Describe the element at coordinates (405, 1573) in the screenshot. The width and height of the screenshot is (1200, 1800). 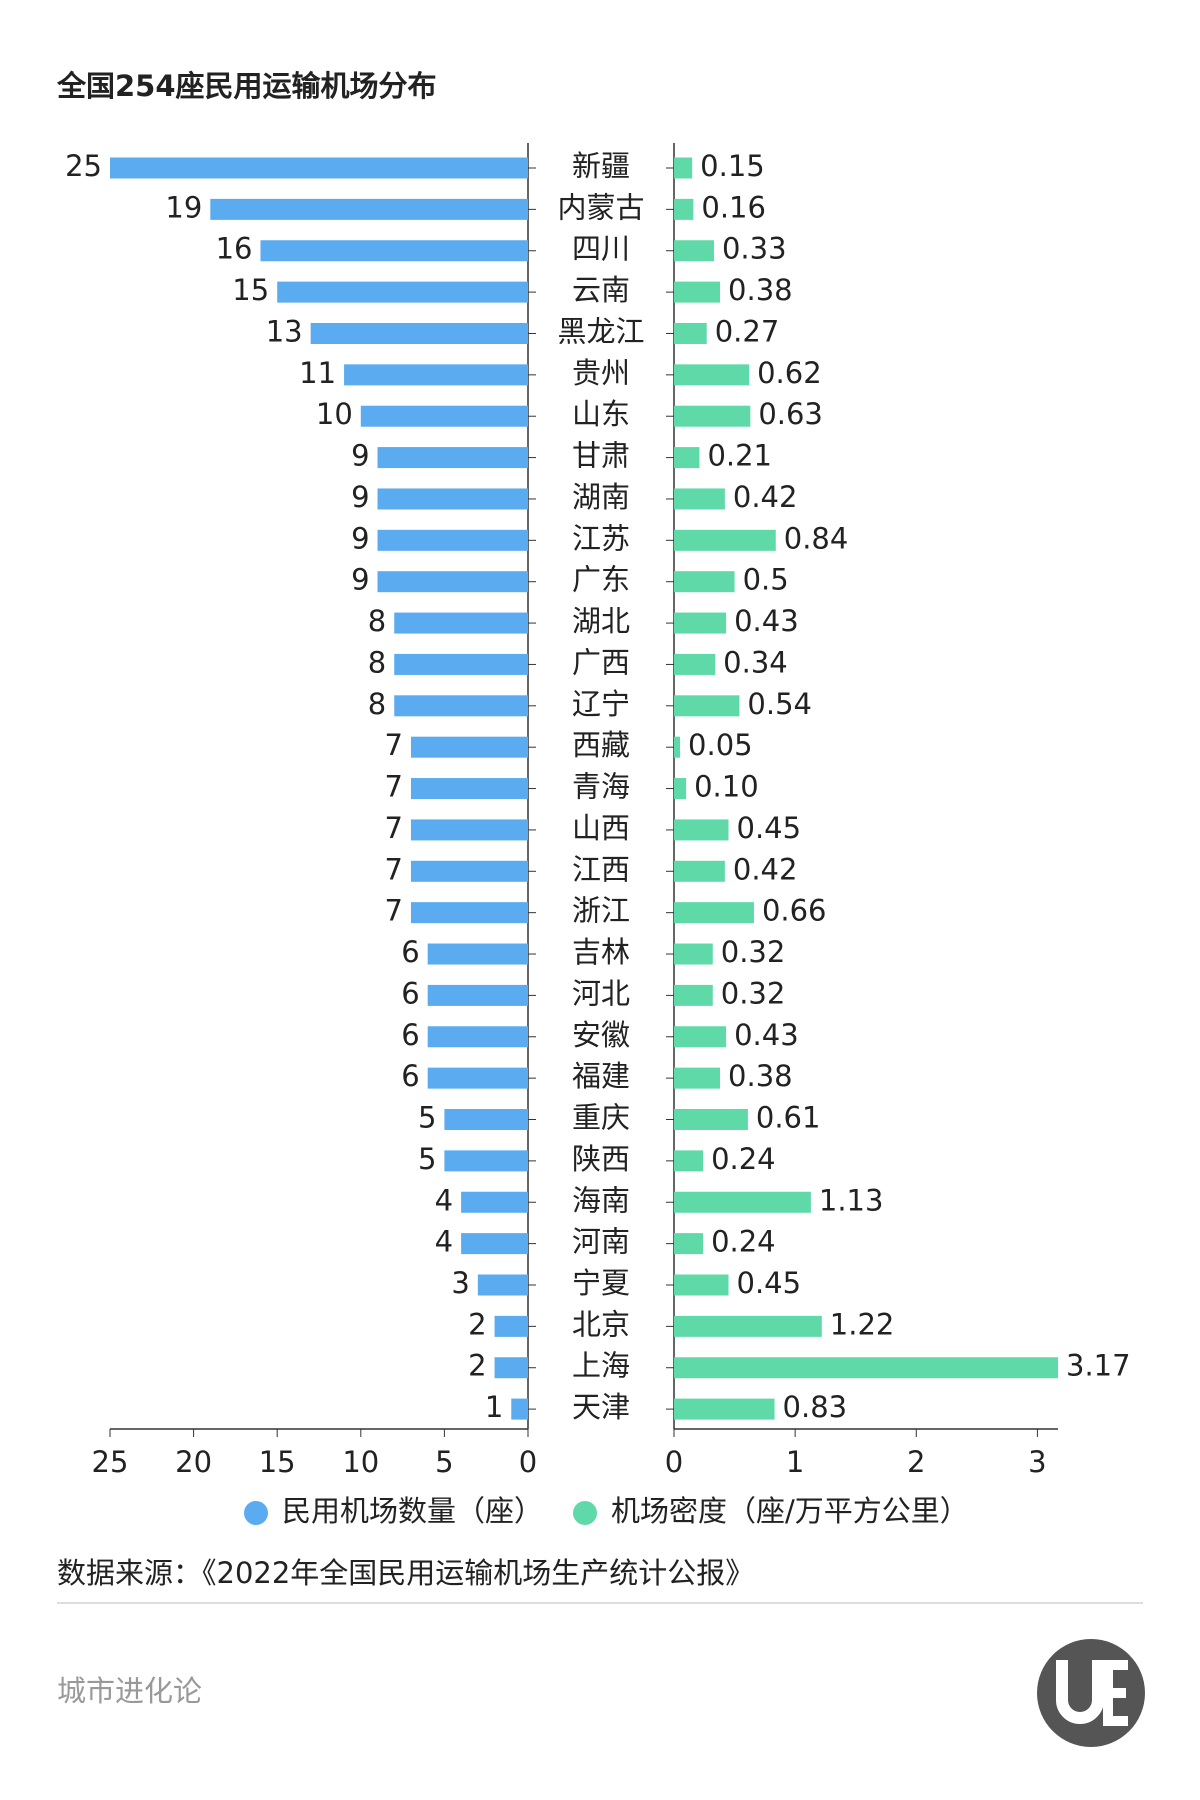
I see `source: 数据来源：《2022年全国民用运输机场生产统计公报》` at that location.